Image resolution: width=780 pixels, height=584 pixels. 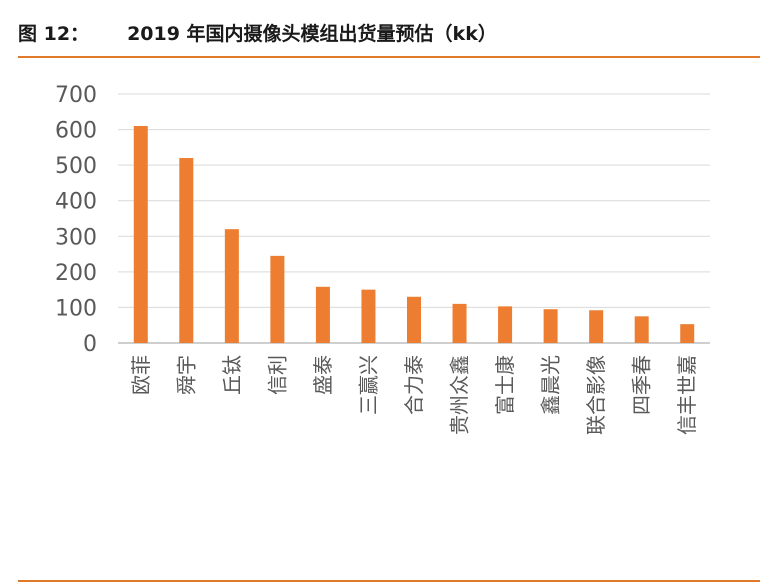 What do you see at coordinates (76, 202) in the screenshot?
I see `y-tick-label: 400` at bounding box center [76, 202].